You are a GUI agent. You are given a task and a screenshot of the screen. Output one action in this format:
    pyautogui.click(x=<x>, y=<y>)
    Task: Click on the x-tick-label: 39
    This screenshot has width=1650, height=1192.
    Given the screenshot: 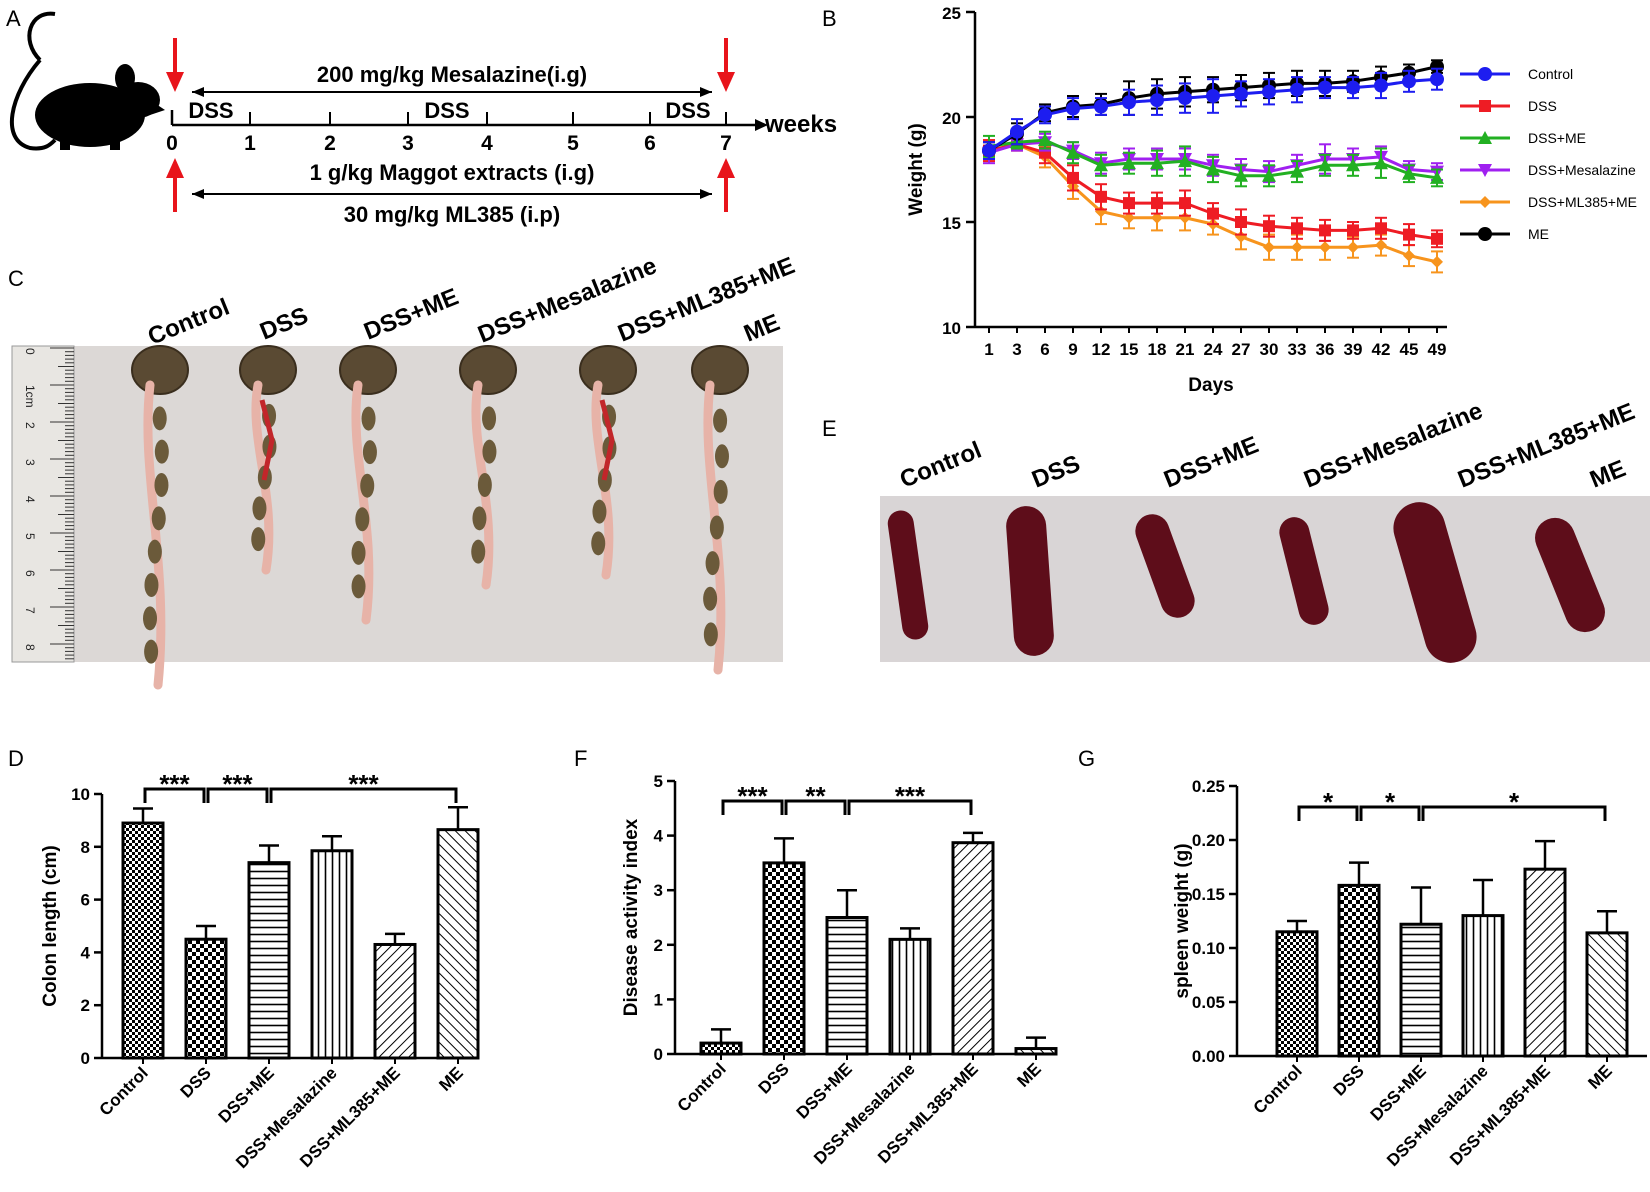 What is the action you would take?
    pyautogui.click(x=1353, y=349)
    